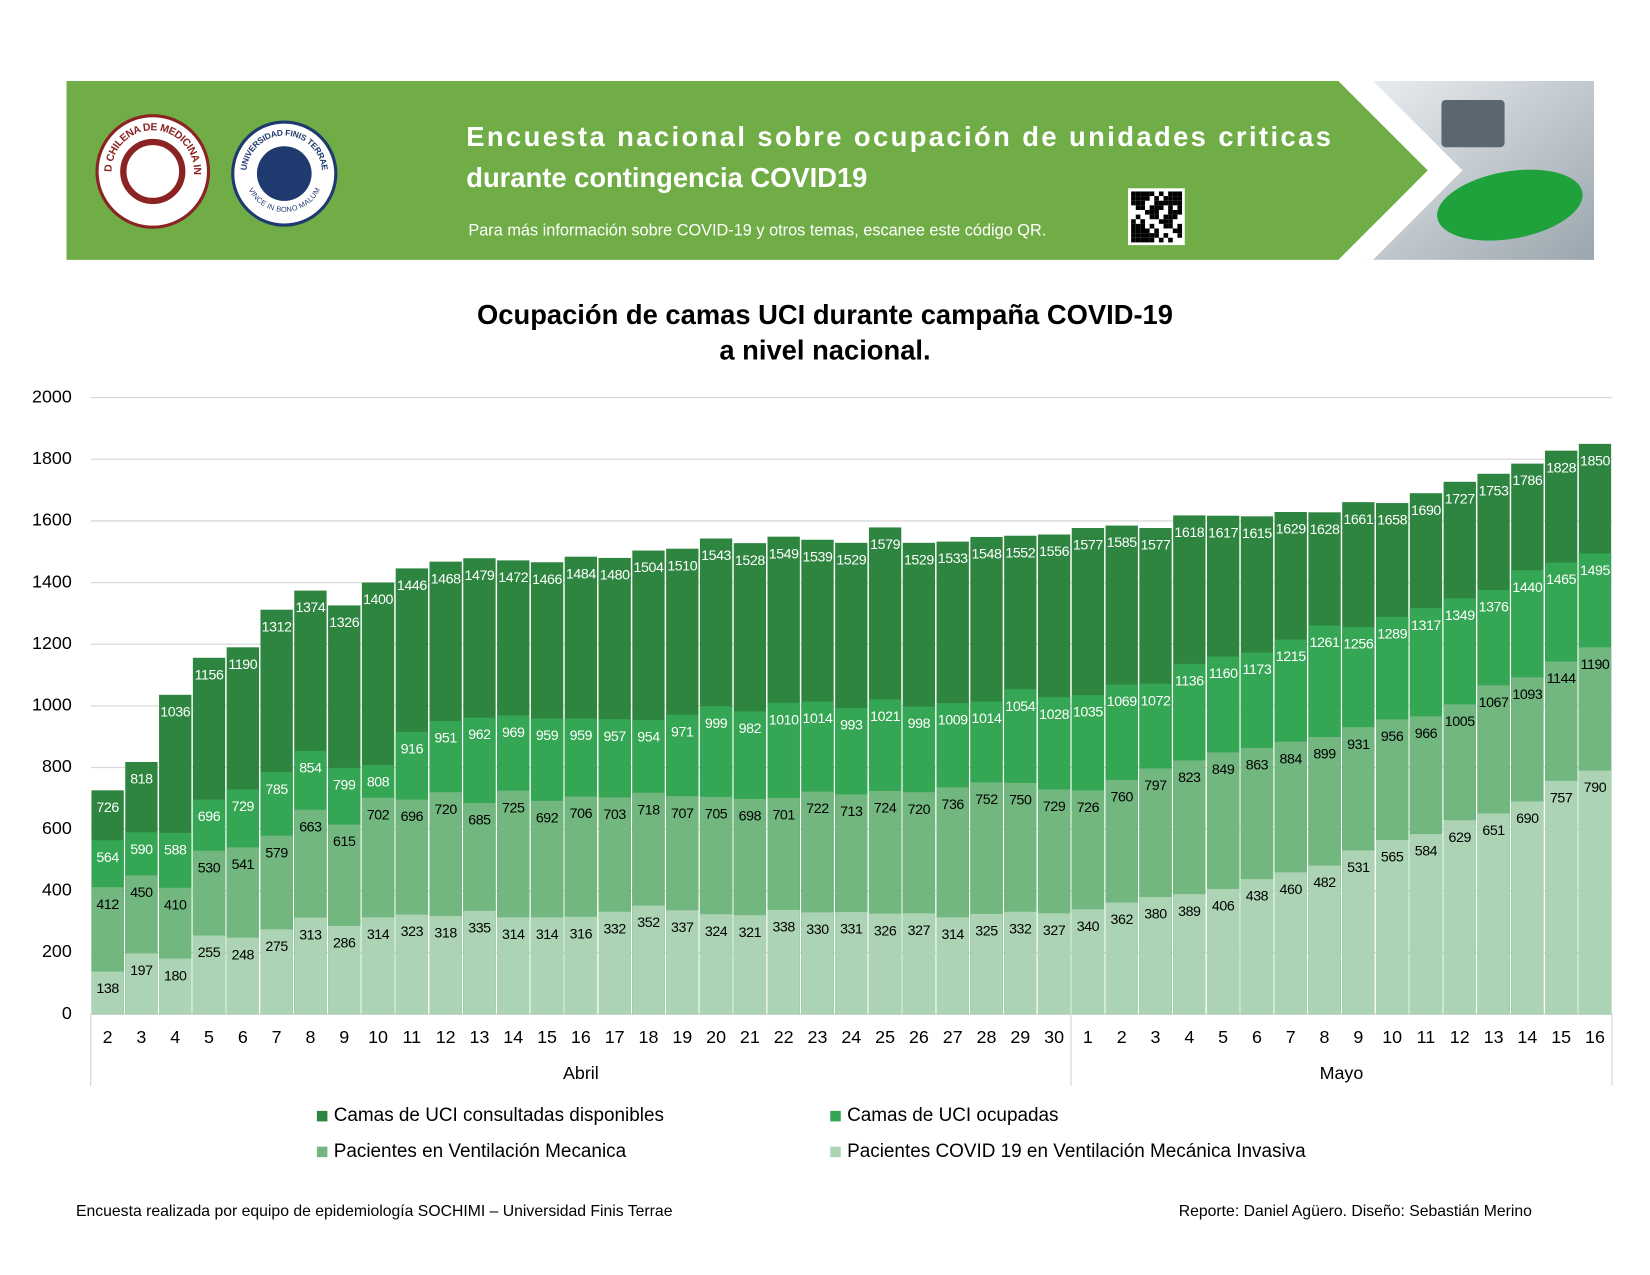 The width and height of the screenshot is (1650, 1275). What do you see at coordinates (480, 576) in the screenshot?
I see `data-label: 1479` at bounding box center [480, 576].